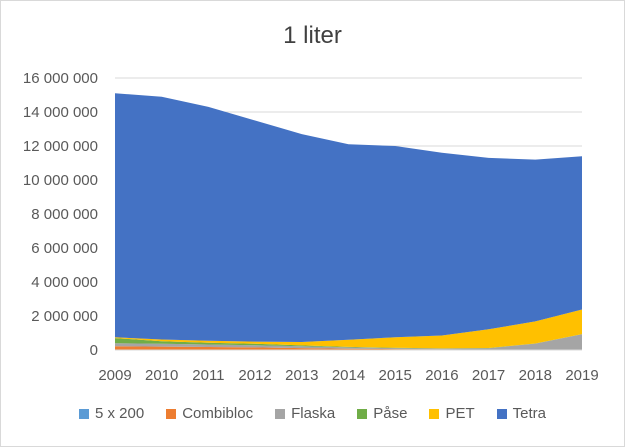 This screenshot has width=625, height=447. Describe the element at coordinates (114, 375) in the screenshot. I see `x-tick-label: 2009` at that location.